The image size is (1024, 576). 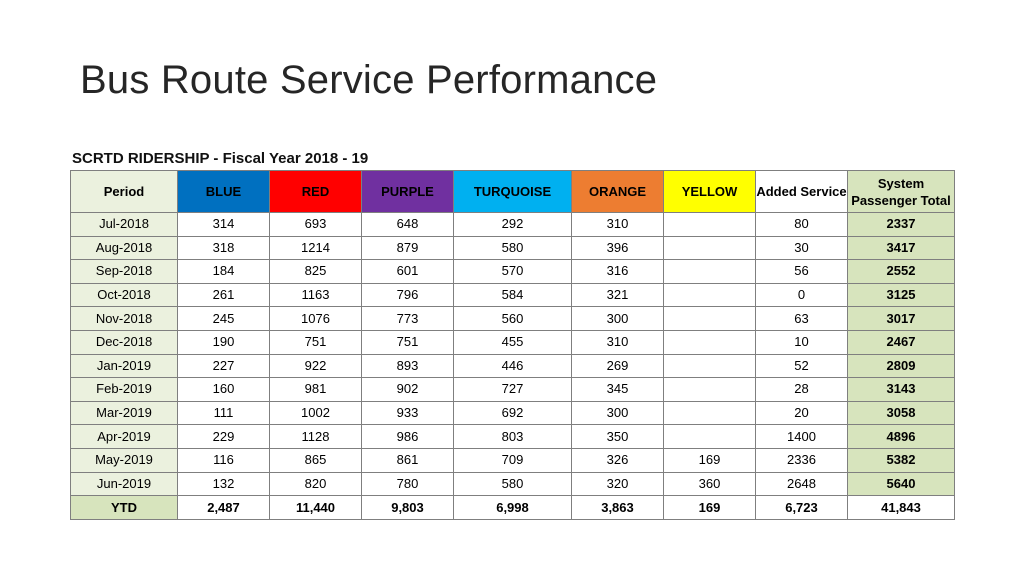 I want to click on cell-purple: 780, so click(x=407, y=484).